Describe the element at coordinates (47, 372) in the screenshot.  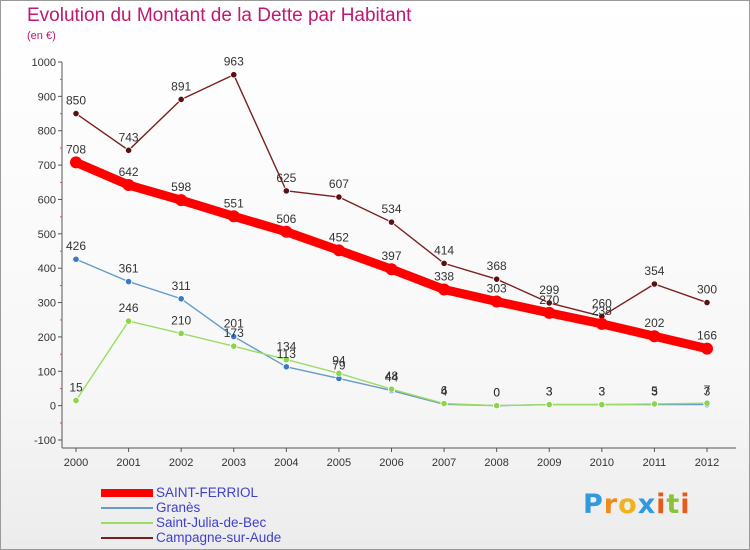
I see `y-tick-label: 100` at that location.